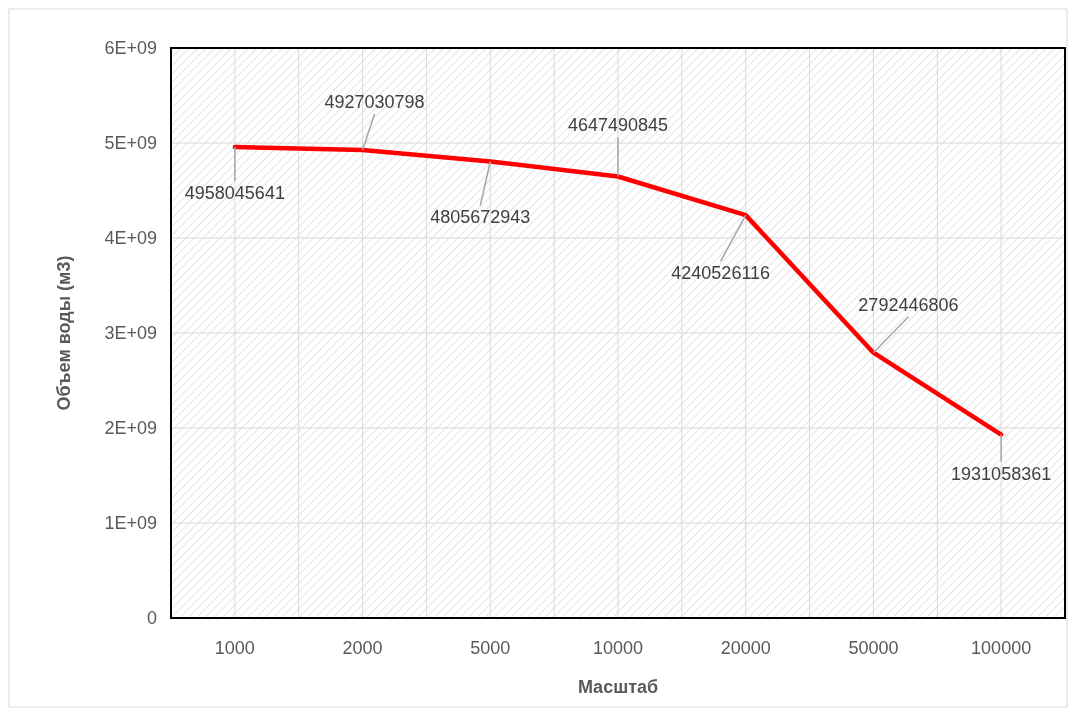  What do you see at coordinates (490, 648) in the screenshot?
I see `x-tick-label: 5000` at bounding box center [490, 648].